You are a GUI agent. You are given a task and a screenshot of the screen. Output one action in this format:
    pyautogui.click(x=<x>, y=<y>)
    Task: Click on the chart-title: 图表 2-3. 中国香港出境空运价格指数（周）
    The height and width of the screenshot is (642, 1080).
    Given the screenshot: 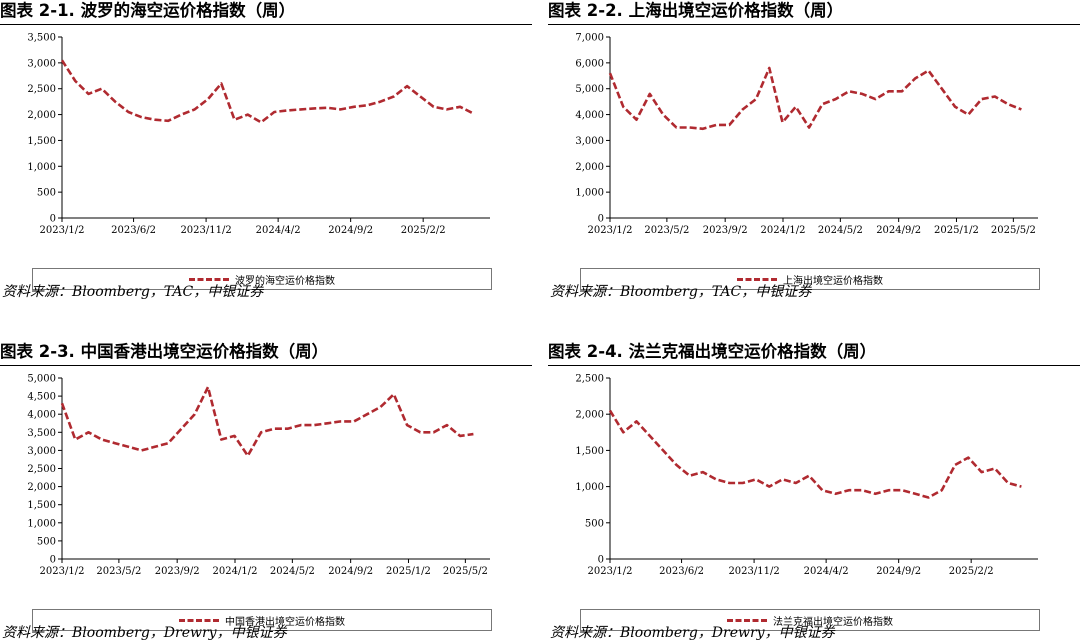 What is the action you would take?
    pyautogui.click(x=266, y=352)
    